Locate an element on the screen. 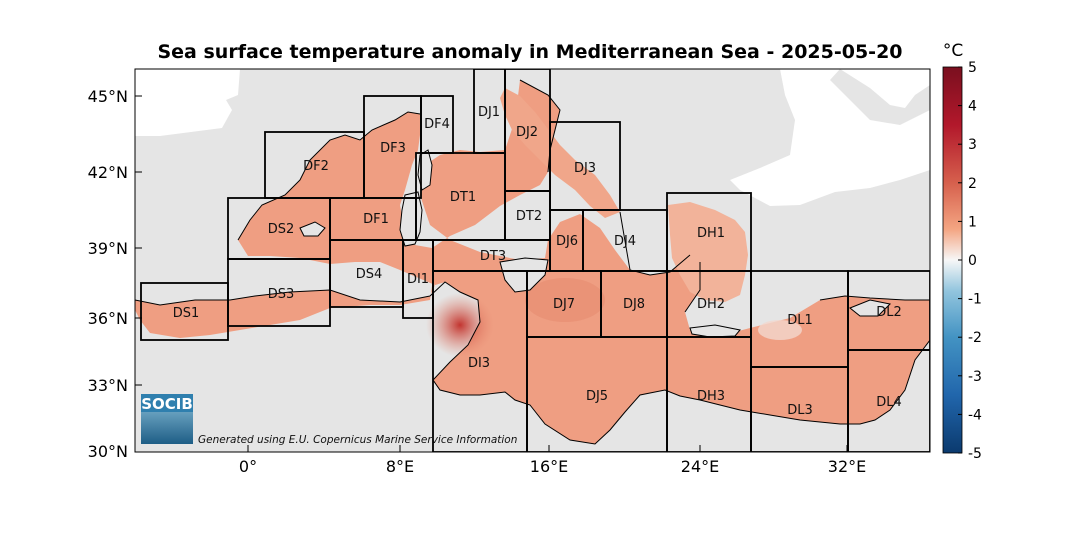 This screenshot has height=540, width=1080. region-label-DH1: DH1 is located at coordinates (711, 233).